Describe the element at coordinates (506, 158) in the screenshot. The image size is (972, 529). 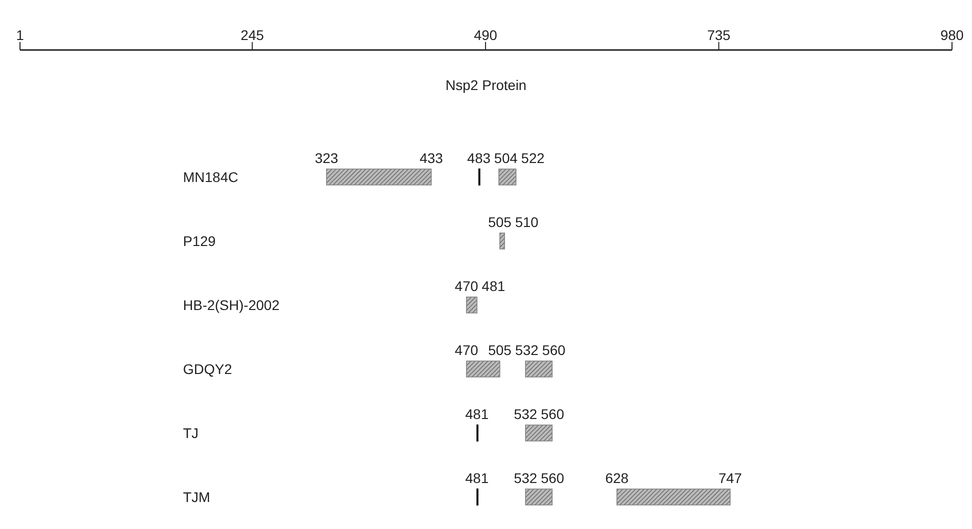
I see `annotation: 504` at that location.